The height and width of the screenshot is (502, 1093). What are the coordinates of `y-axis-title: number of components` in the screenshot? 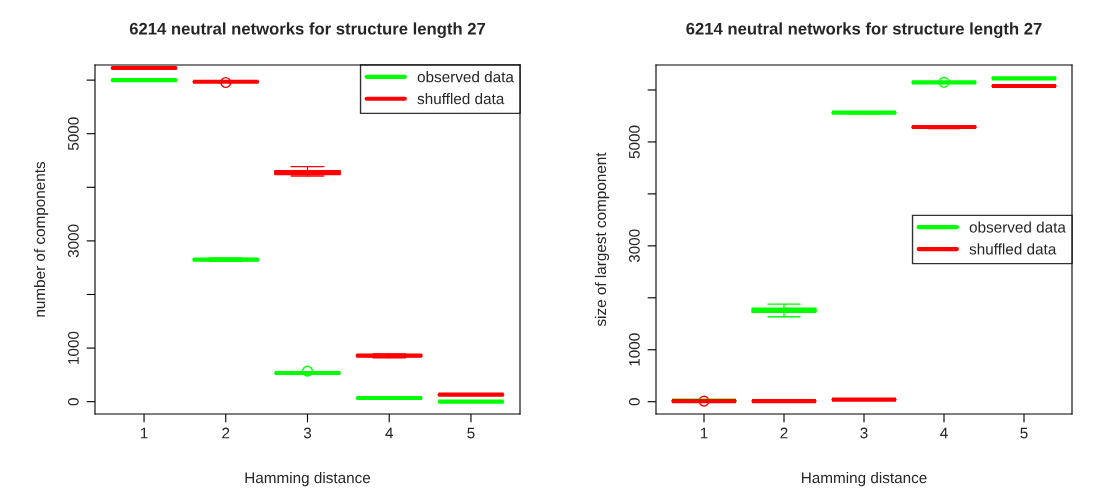 It's located at (41, 239).